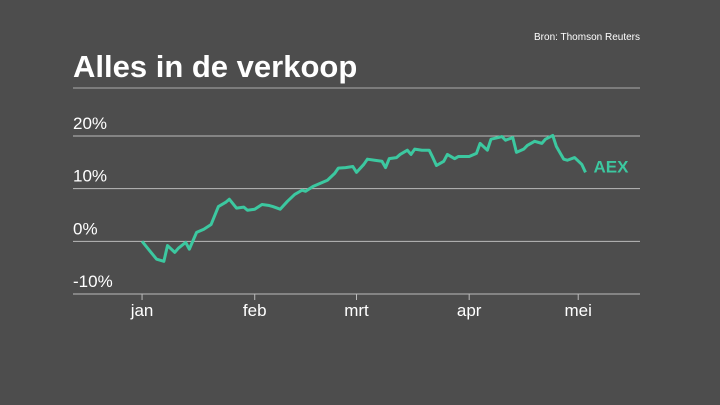 The image size is (720, 405). Describe the element at coordinates (578, 310) in the screenshot. I see `x-tick-label: mei` at that location.